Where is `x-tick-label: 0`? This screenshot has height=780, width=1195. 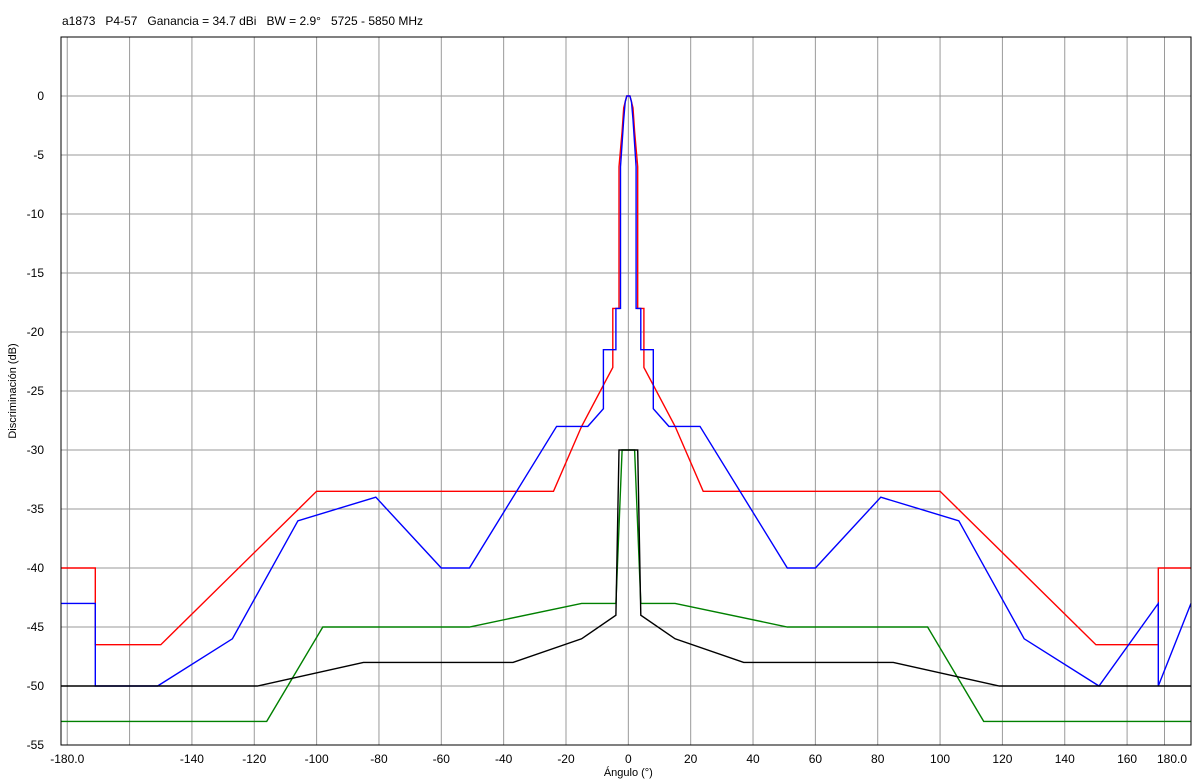 x-tick-label: 0 is located at coordinates (628, 759).